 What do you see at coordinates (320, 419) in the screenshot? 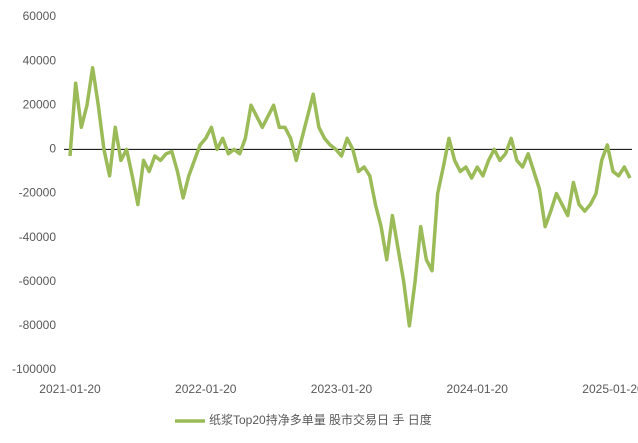
I see `legend-label: 纸浆Top20持净多单量 股市交易日 手 日度` at bounding box center [320, 419].